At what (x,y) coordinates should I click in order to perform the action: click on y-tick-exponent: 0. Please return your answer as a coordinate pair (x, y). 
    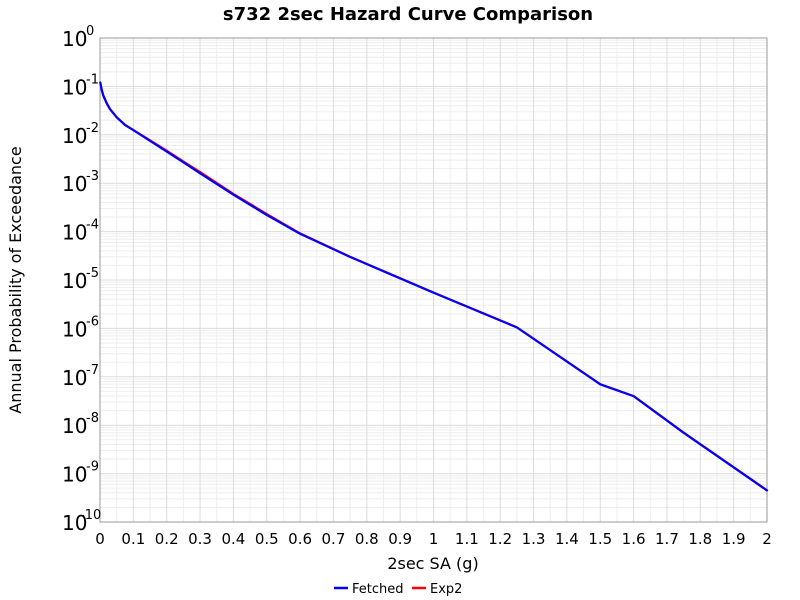
    Looking at the image, I should click on (90, 31).